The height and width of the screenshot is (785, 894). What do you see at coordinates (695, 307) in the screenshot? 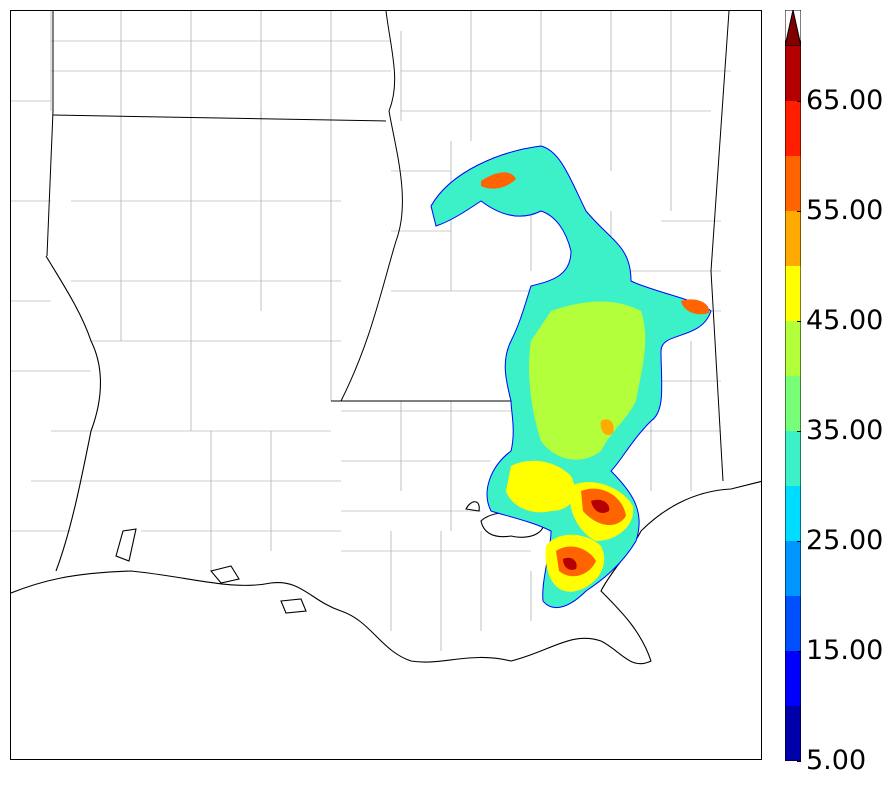
I see `rain-maximum-east` at bounding box center [695, 307].